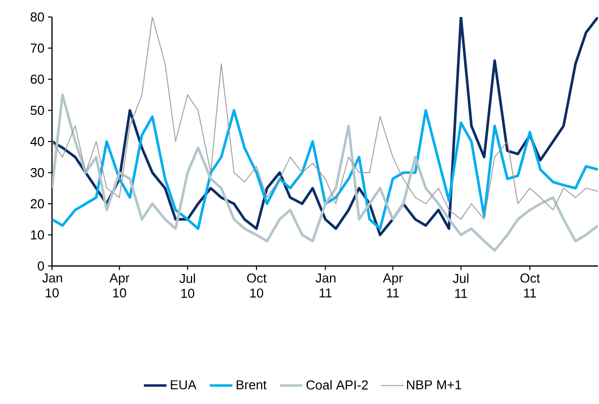  I want to click on legend-label: NBP M+1, so click(434, 385).